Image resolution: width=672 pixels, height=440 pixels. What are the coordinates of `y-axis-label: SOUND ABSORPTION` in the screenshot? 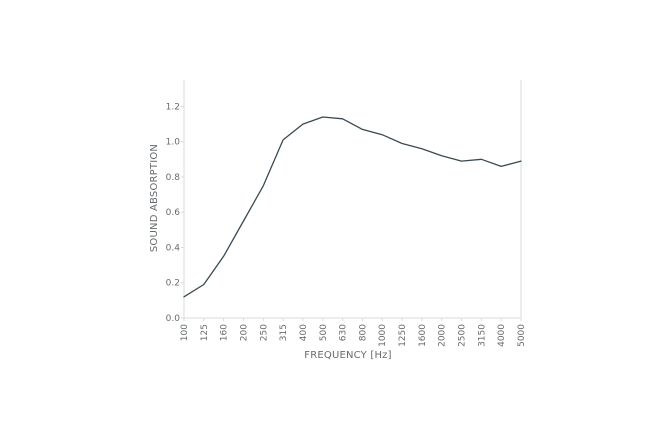 It's located at (154, 198).